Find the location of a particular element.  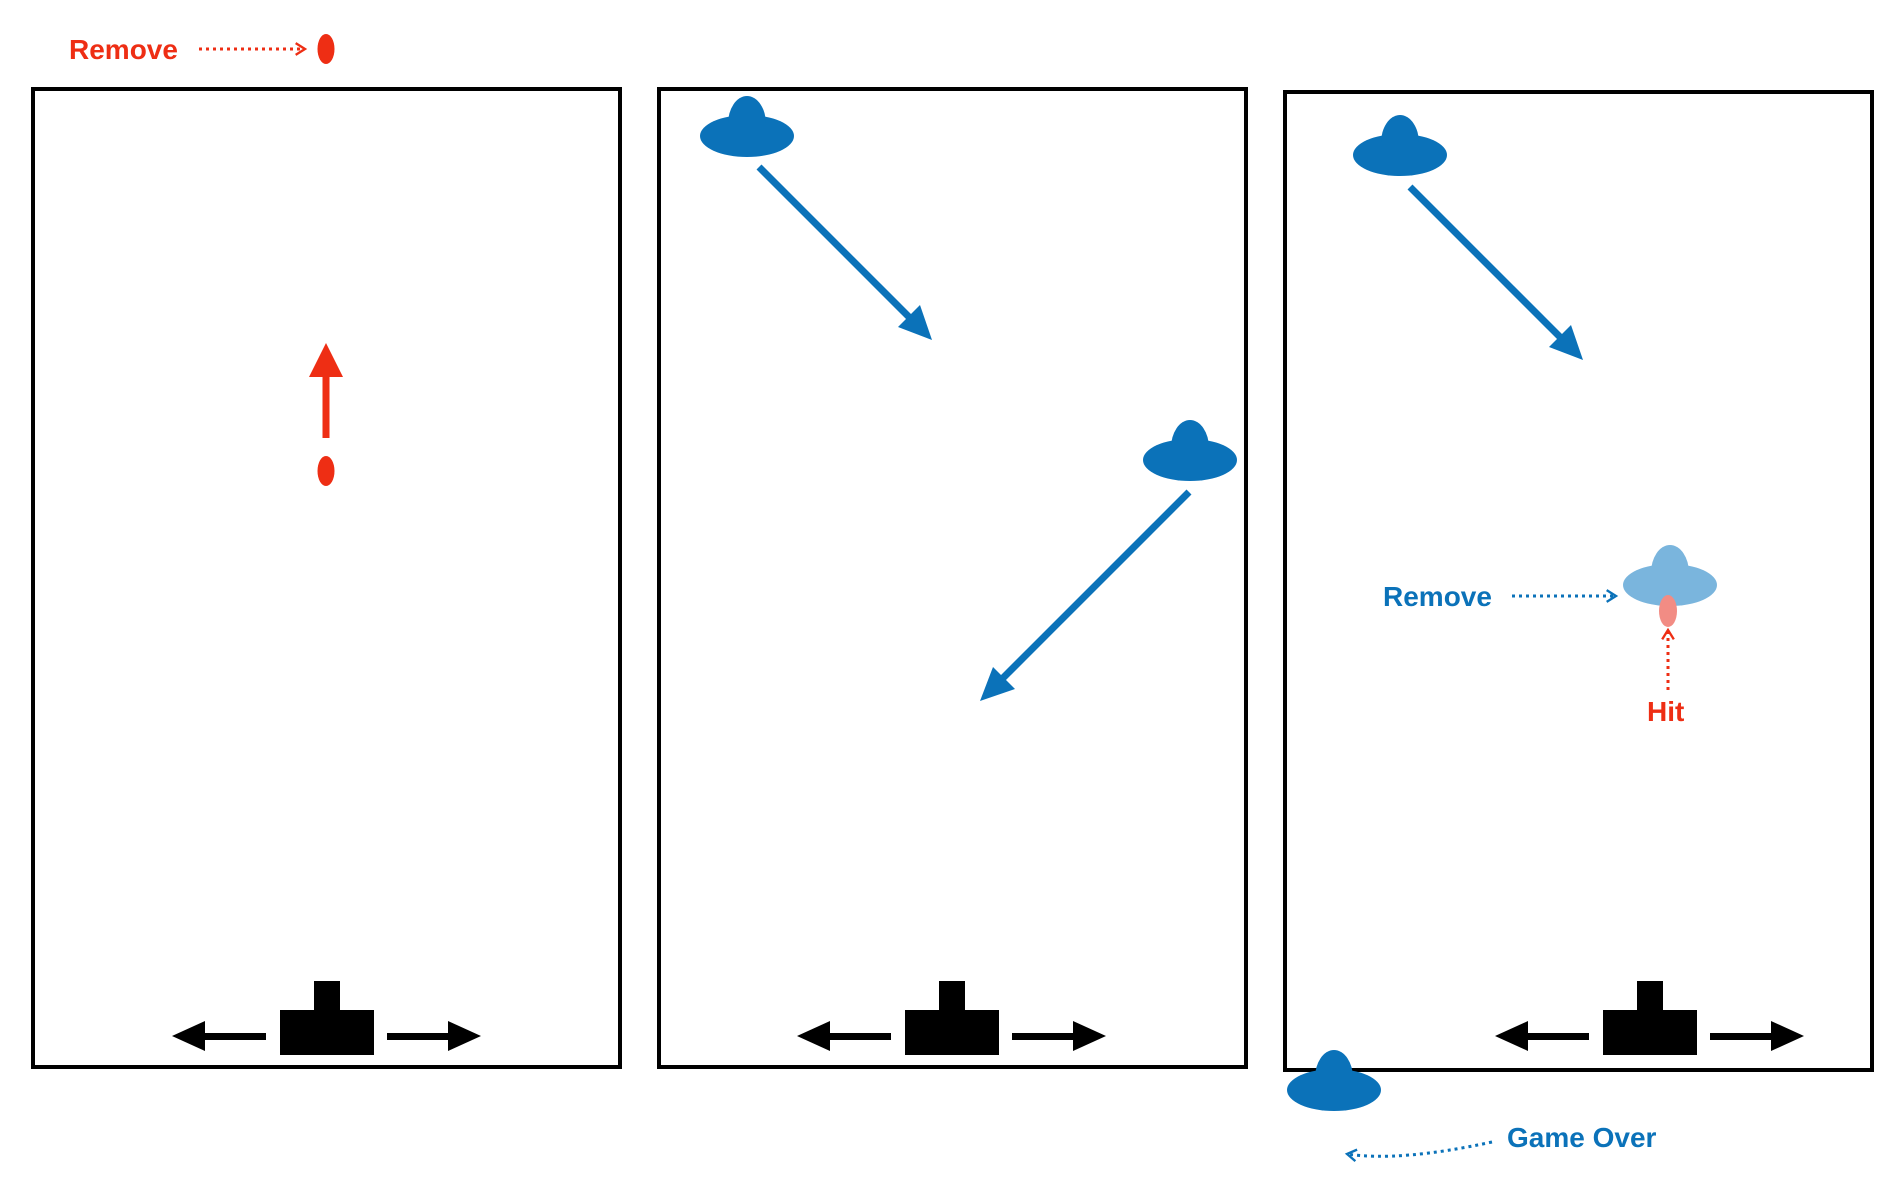

game-over-label: Game Over is located at coordinates (1582, 1137).